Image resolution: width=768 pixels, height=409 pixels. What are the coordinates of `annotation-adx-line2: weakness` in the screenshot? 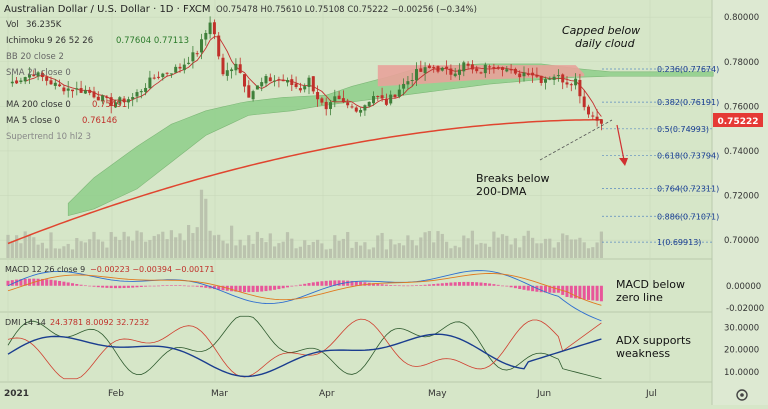 It's located at (643, 353).